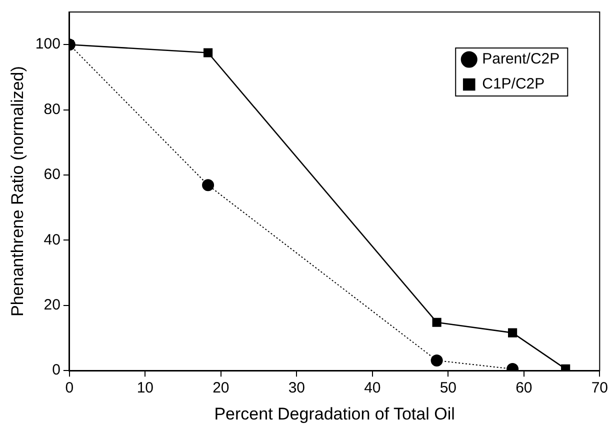  I want to click on y-tick-label: 20, so click(52, 305).